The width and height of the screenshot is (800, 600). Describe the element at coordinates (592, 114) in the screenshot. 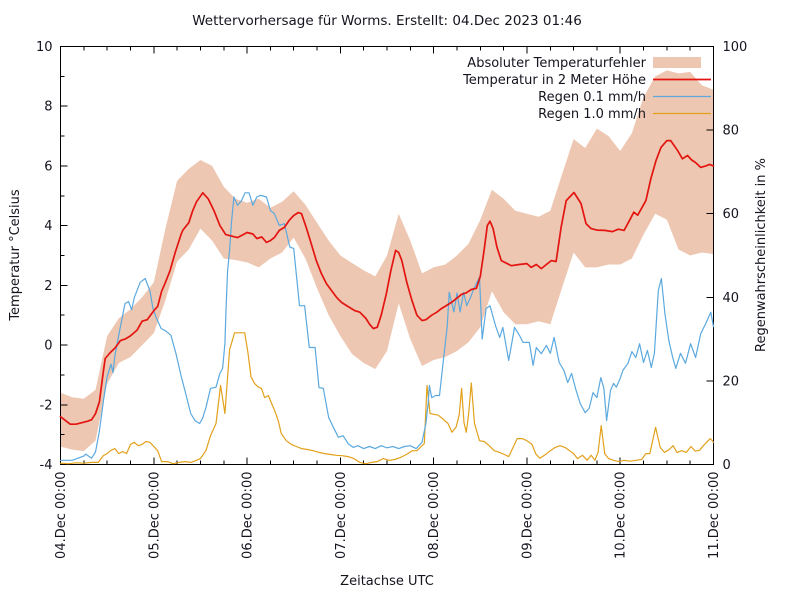

I see `legend-label-rain-10: Regen 1.0 mm/h` at that location.